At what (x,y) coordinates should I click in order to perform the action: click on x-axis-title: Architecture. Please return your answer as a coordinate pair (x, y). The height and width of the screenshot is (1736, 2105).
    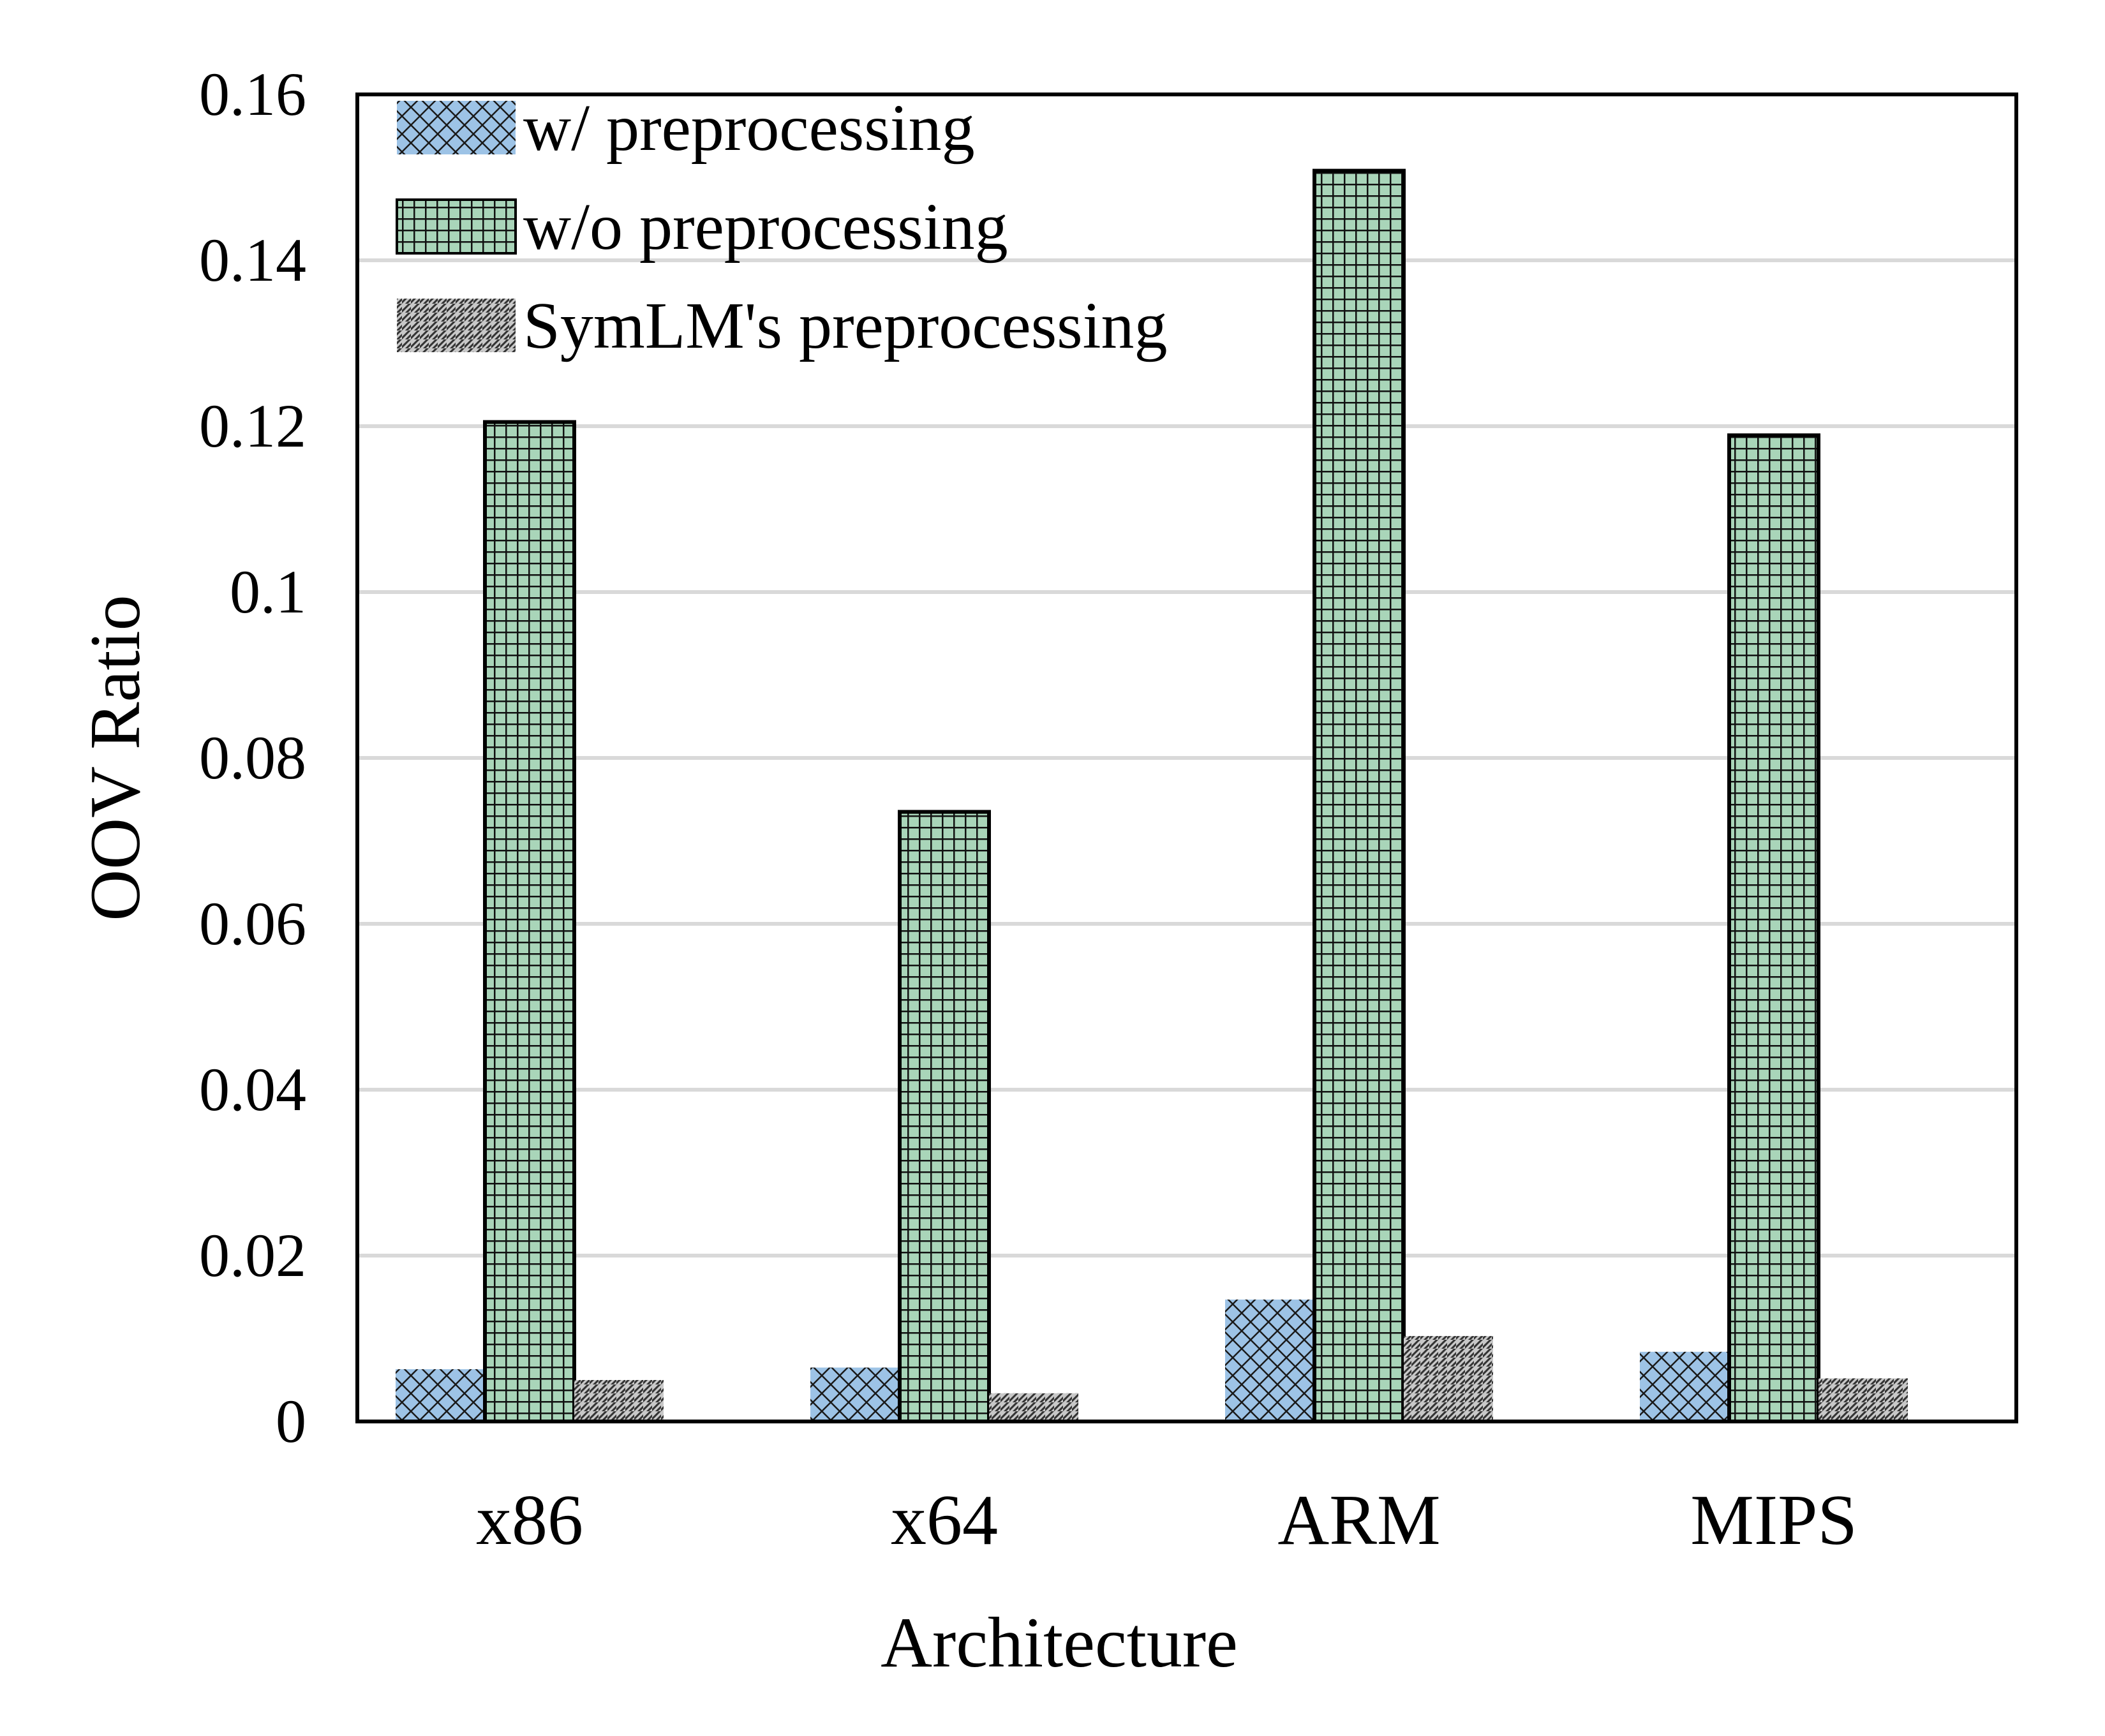
    Looking at the image, I should click on (1059, 1643).